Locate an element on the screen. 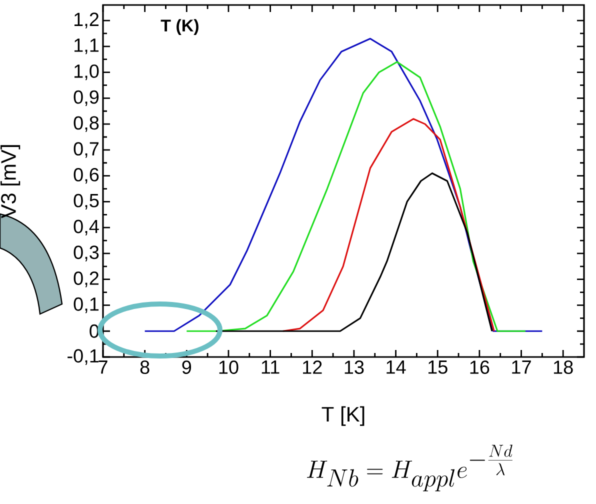 This screenshot has height=504, width=596. x-tick-label: 16 is located at coordinates (480, 367).